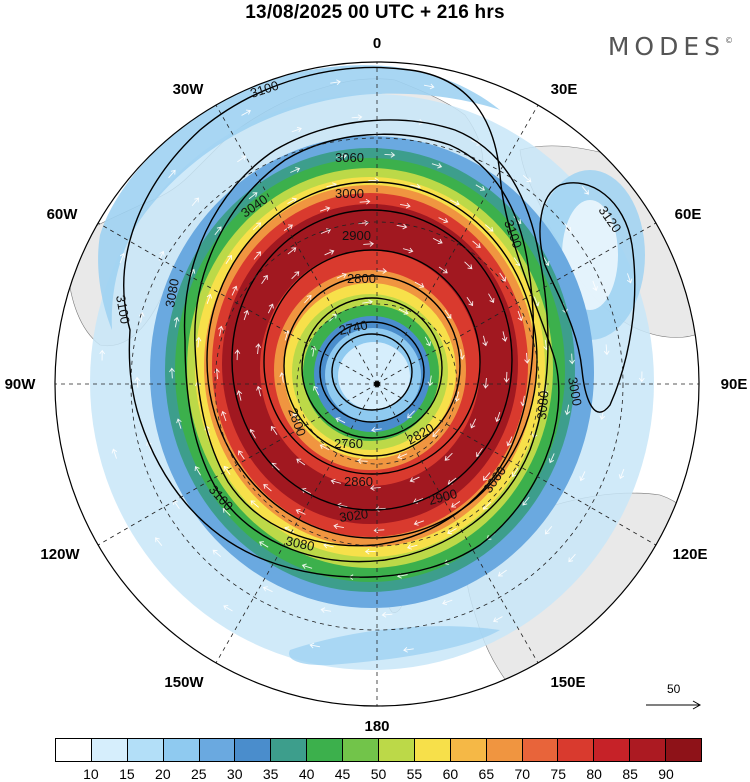  What do you see at coordinates (564, 89) in the screenshot?
I see `lon-label-30e: 30E` at bounding box center [564, 89].